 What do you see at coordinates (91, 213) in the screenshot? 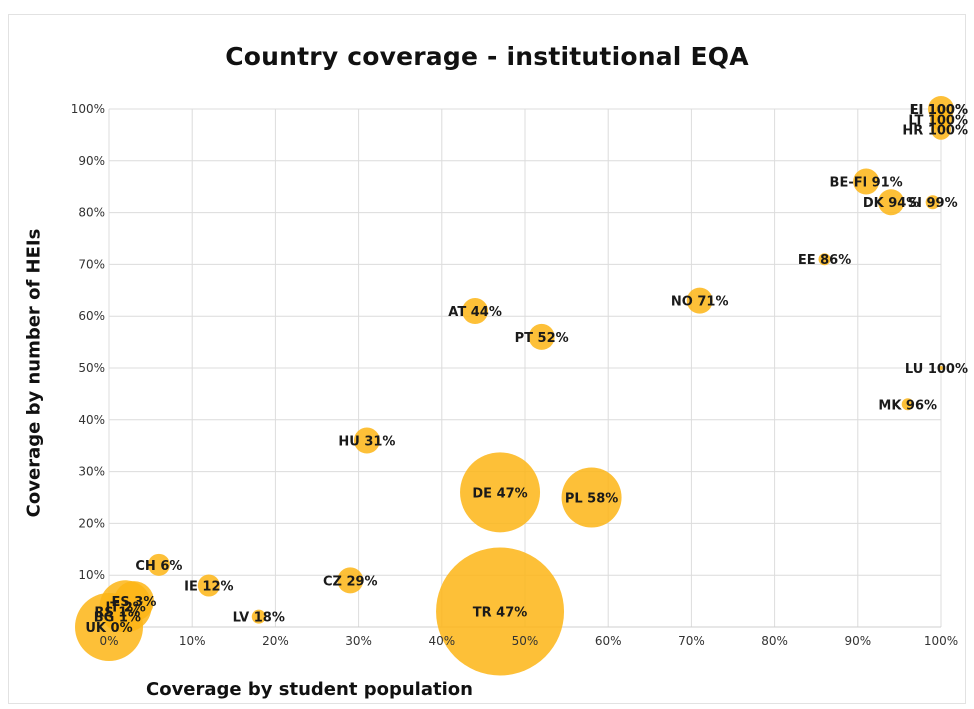
I see `y-tick-label: 80%` at bounding box center [91, 213].